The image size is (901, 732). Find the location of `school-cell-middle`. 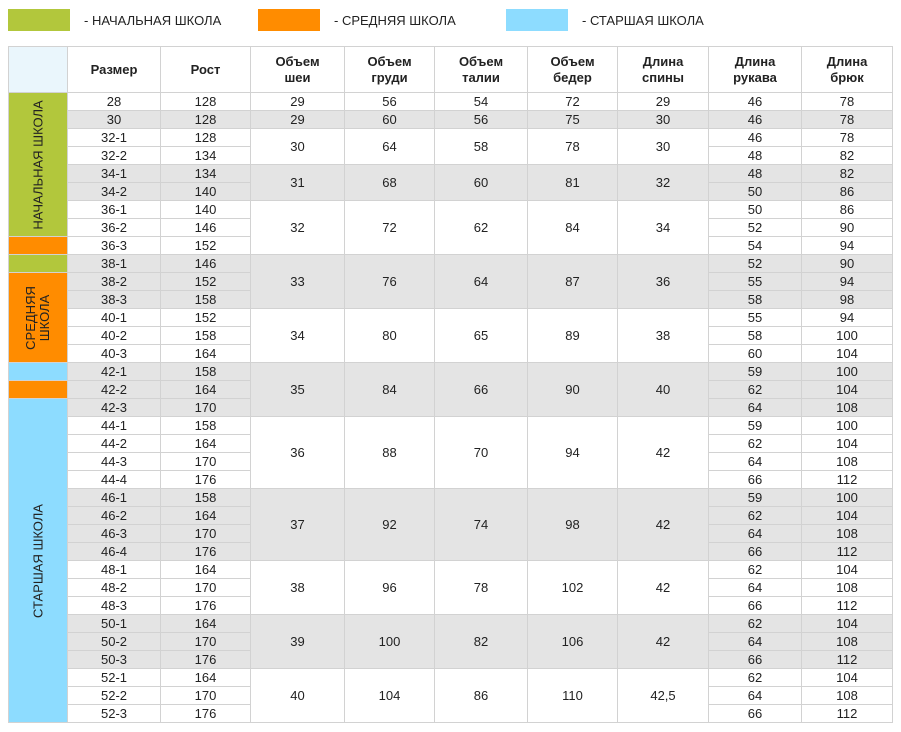

school-cell-middle is located at coordinates (38, 245).